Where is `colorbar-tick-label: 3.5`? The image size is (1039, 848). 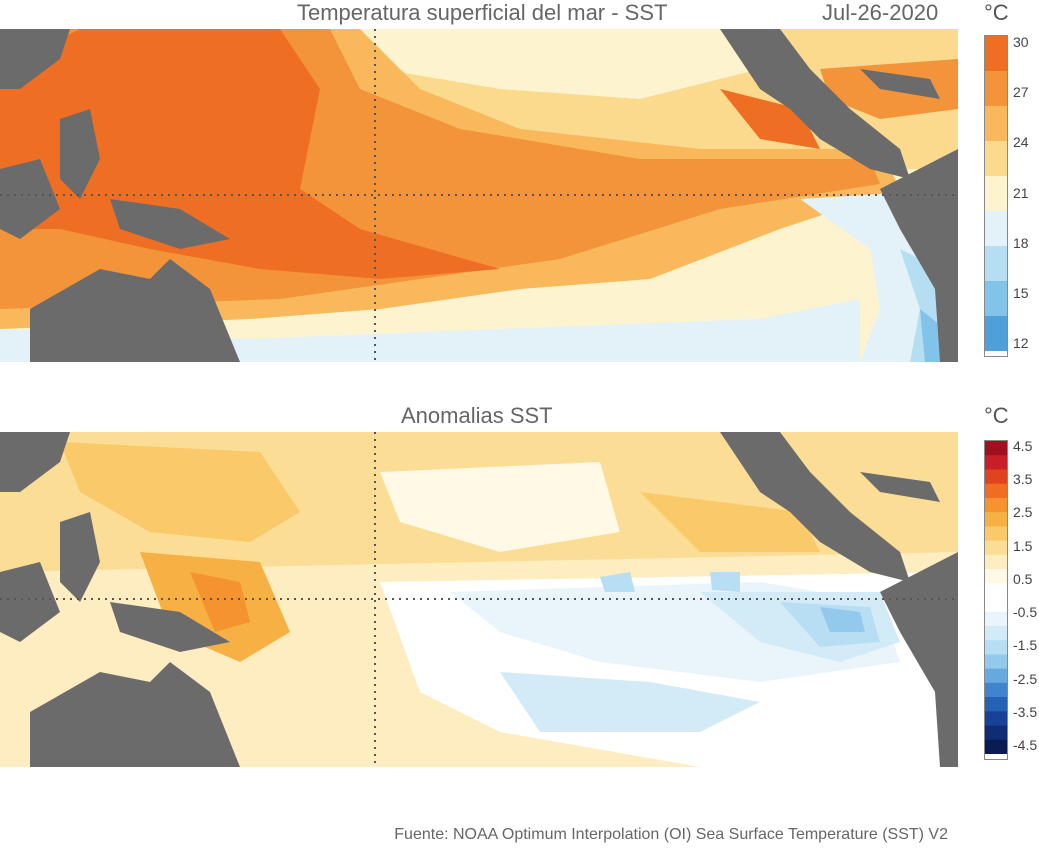
colorbar-tick-label: 3.5 is located at coordinates (1023, 479).